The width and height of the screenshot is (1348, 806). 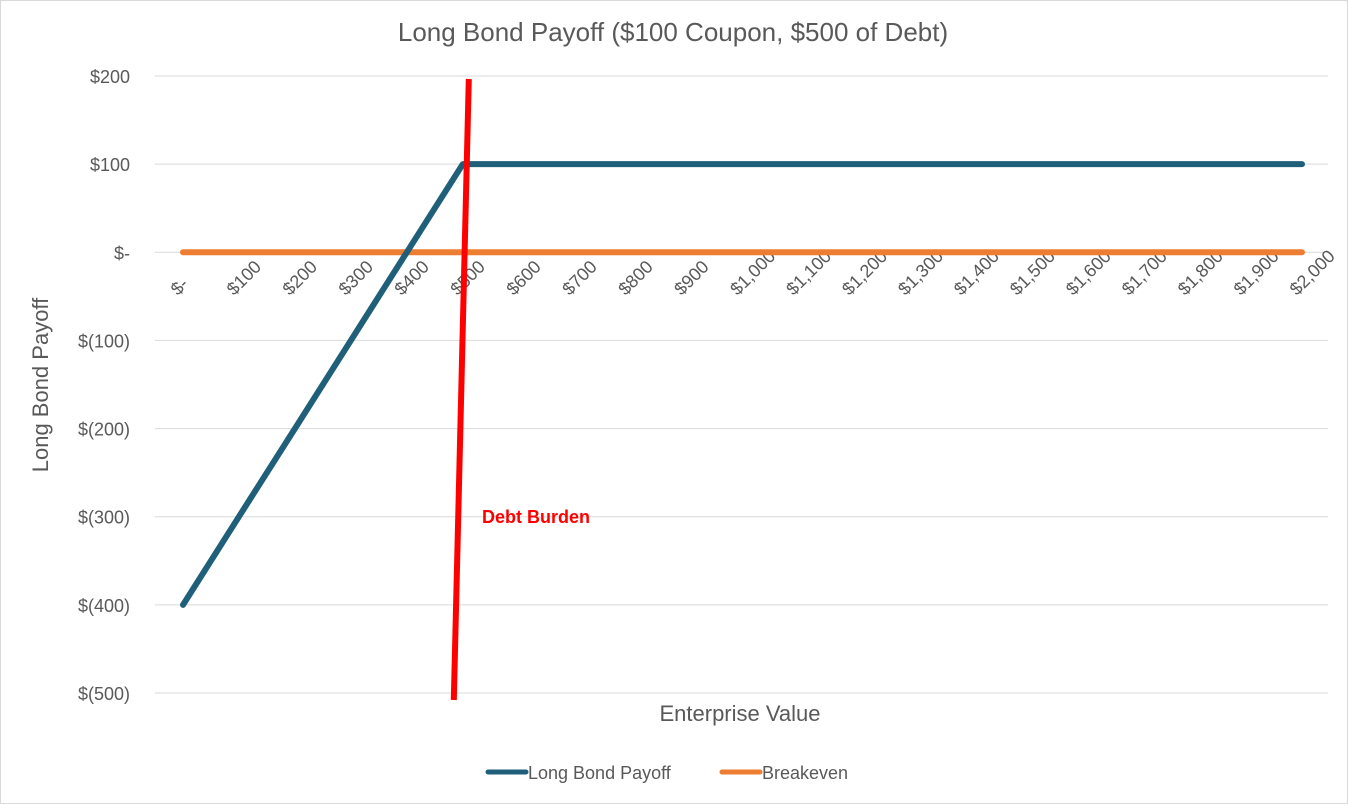 I want to click on y-axis-title: Long Bond Payoff, so click(x=40, y=384).